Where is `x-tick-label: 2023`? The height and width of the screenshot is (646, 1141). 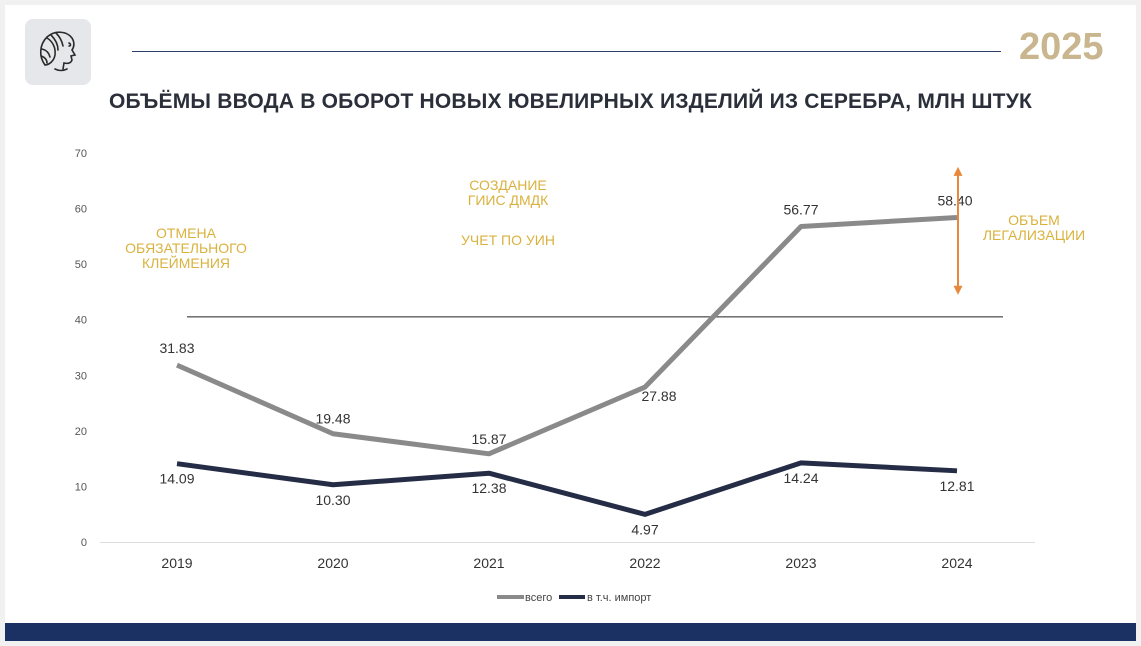 x-tick-label: 2023 is located at coordinates (800, 563).